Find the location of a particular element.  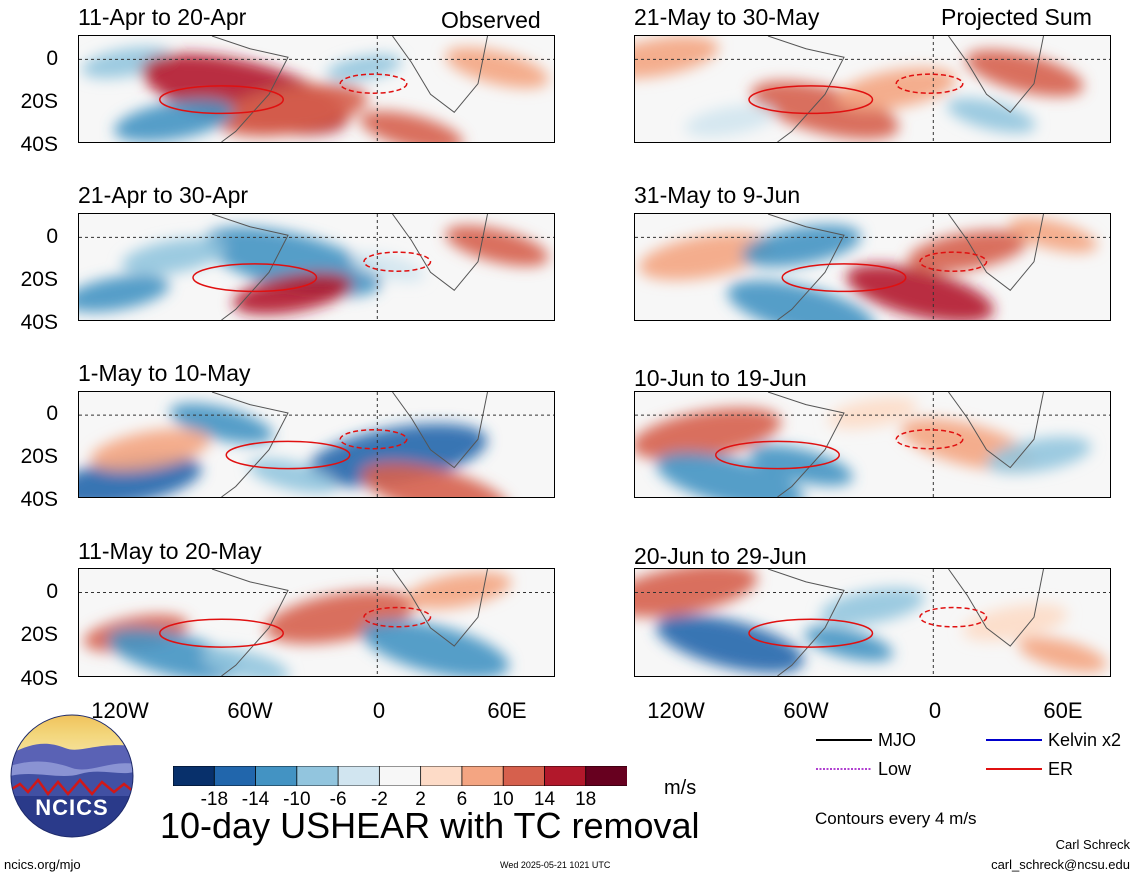

colorbar-label: -14 is located at coordinates (255, 799).